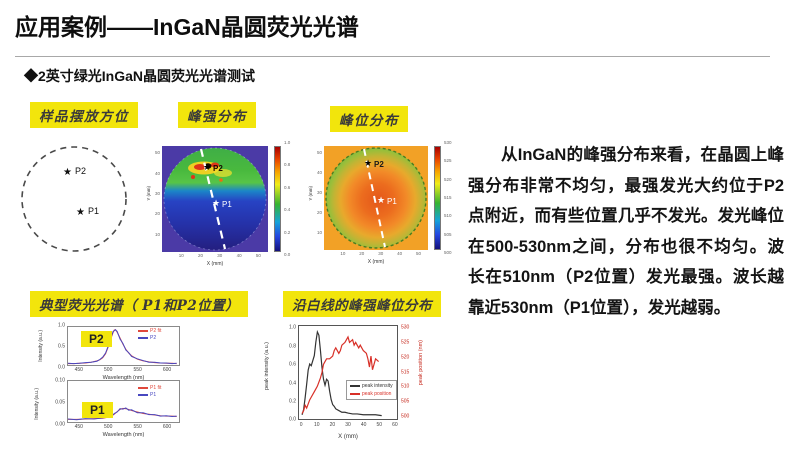  Describe the element at coordinates (448, 197) in the screenshot. I see `heatmap2-colorbar-ticks: 530 525 520 515 510 505 500` at that location.